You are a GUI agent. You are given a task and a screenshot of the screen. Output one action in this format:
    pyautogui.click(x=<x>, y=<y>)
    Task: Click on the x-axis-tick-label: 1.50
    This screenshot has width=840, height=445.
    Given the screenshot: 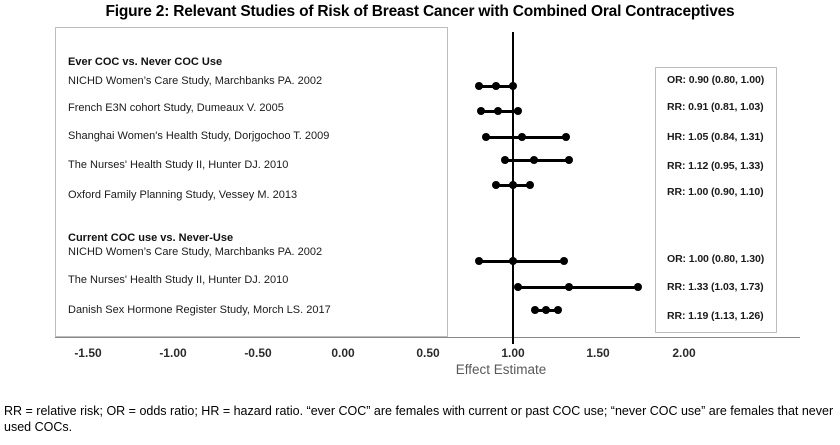 What is the action you would take?
    pyautogui.click(x=598, y=353)
    